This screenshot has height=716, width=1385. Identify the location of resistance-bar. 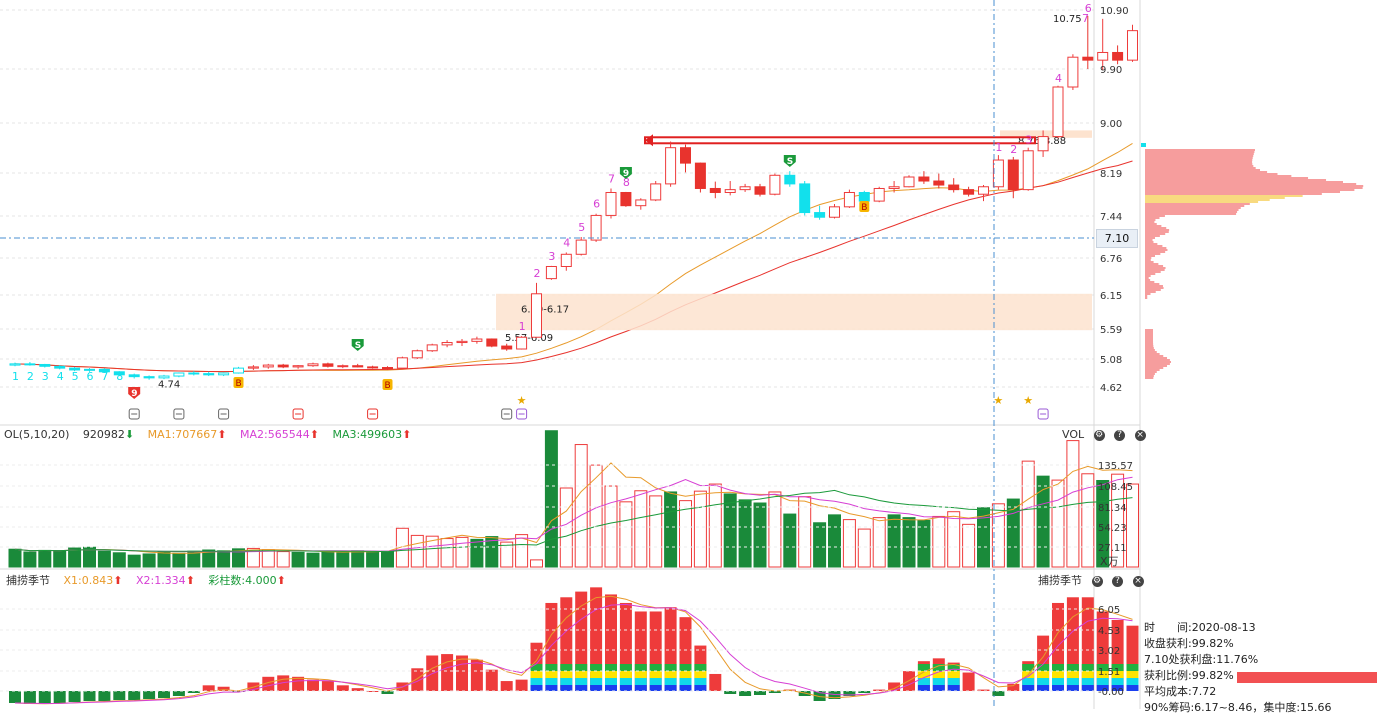
(840, 140).